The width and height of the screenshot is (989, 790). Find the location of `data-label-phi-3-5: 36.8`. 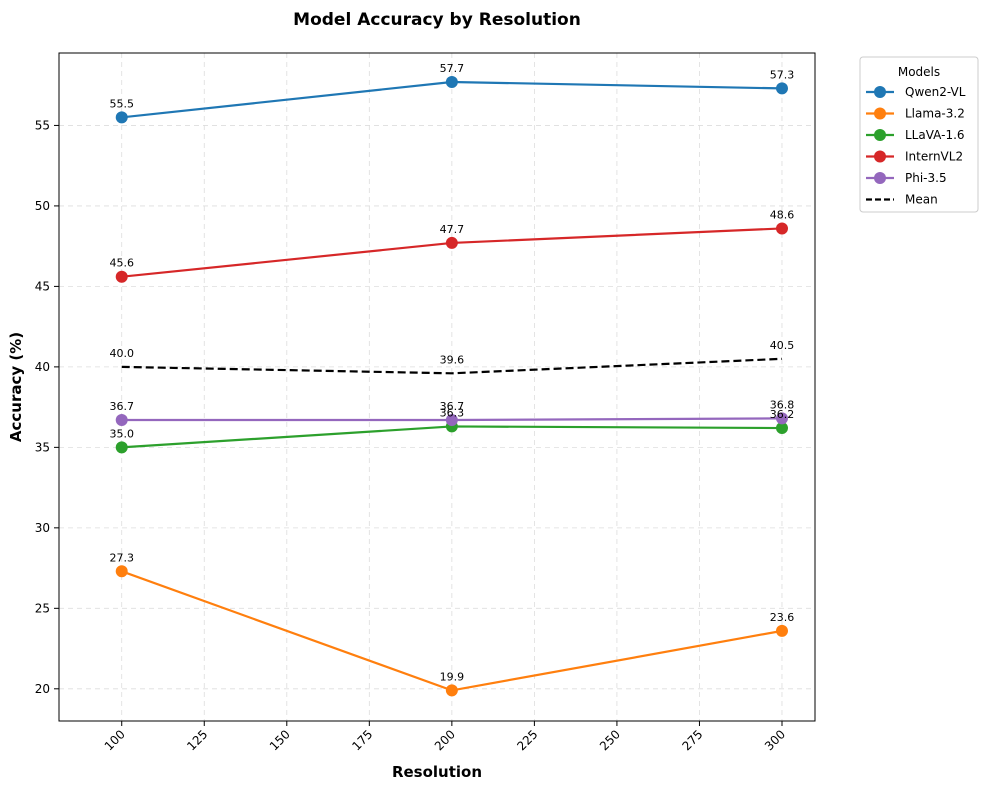

data-label-phi-3-5: 36.8 is located at coordinates (782, 404).